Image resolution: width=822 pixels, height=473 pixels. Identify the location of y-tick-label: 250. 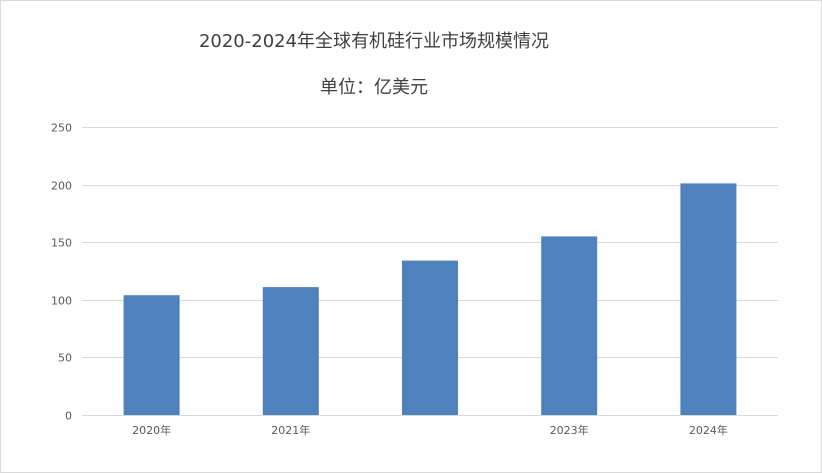
(61, 128).